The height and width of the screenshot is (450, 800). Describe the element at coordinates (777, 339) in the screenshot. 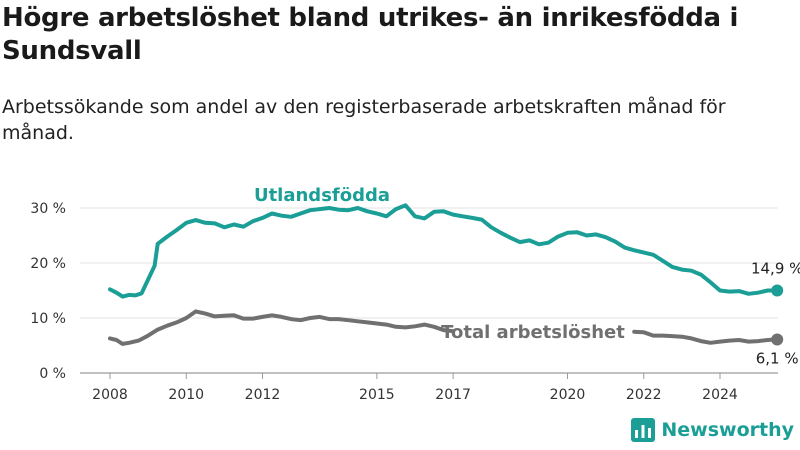

I see `end-point-total-arbetsloshet` at that location.